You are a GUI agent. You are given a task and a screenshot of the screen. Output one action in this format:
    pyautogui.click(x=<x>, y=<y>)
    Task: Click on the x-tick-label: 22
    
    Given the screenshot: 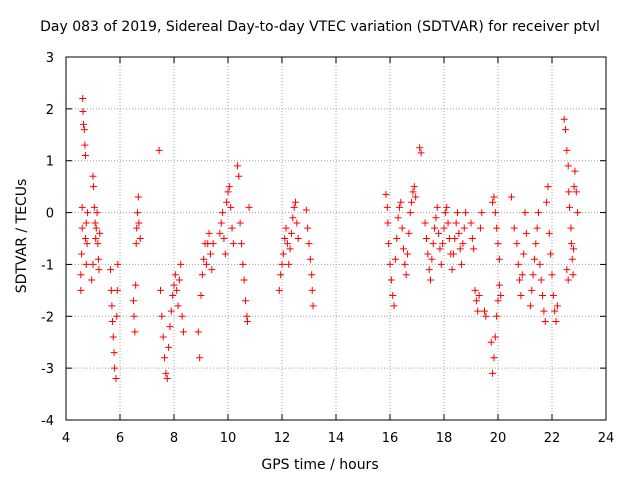 What is the action you would take?
    pyautogui.click(x=552, y=438)
    